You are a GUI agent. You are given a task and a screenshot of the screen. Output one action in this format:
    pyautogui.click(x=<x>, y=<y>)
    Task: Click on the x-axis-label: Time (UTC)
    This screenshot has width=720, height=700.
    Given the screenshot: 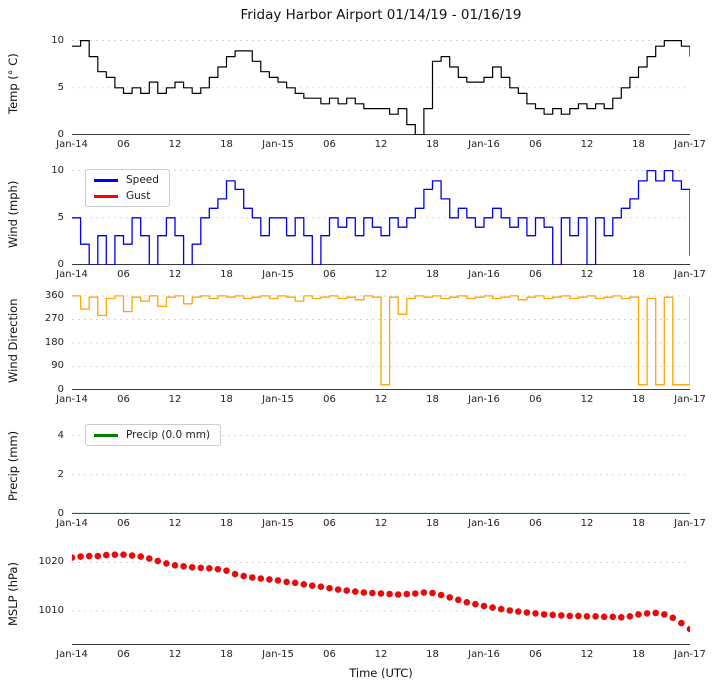 What is the action you would take?
    pyautogui.click(x=381, y=673)
    